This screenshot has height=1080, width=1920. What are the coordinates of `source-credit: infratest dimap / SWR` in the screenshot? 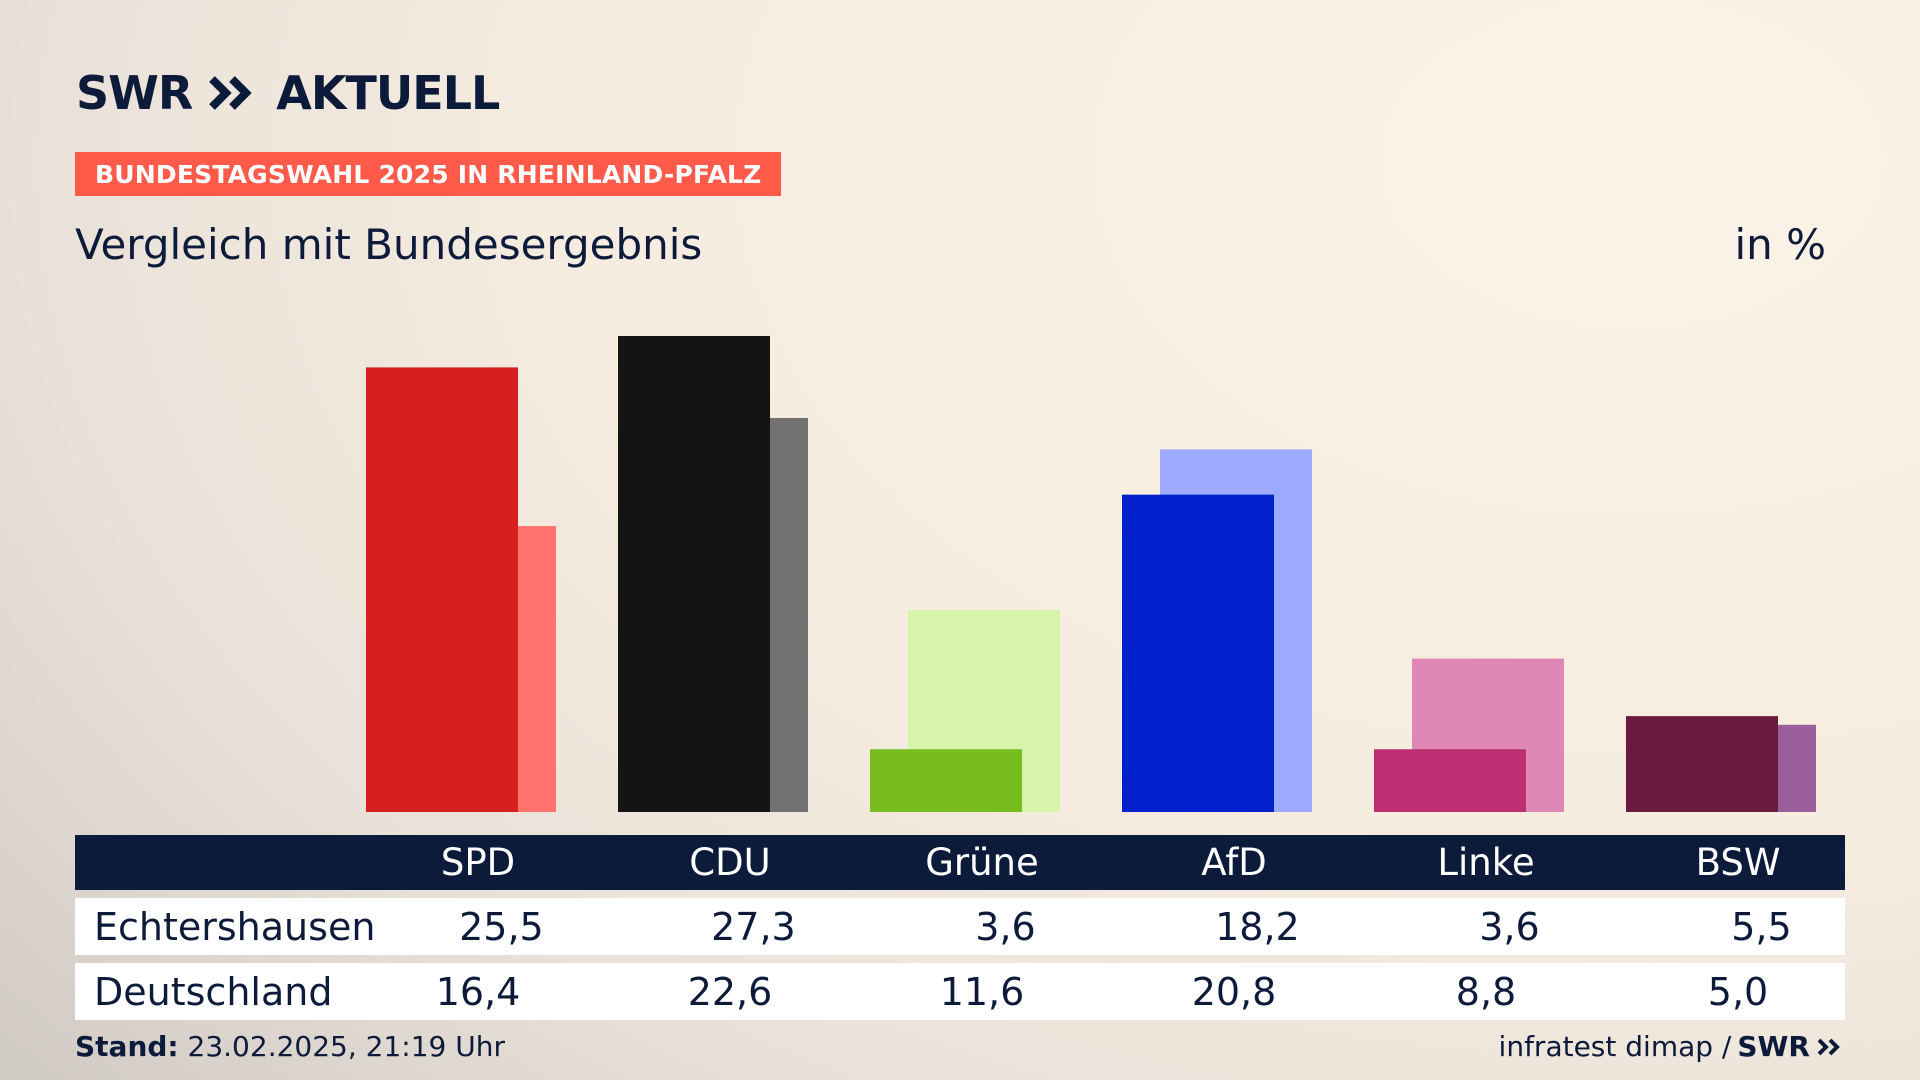 It's located at (1671, 1046).